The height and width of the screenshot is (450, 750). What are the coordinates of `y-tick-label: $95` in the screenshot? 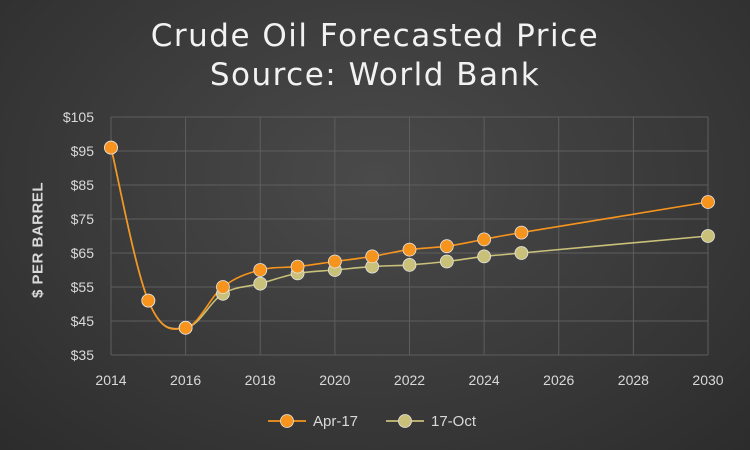 It's located at (83, 151).